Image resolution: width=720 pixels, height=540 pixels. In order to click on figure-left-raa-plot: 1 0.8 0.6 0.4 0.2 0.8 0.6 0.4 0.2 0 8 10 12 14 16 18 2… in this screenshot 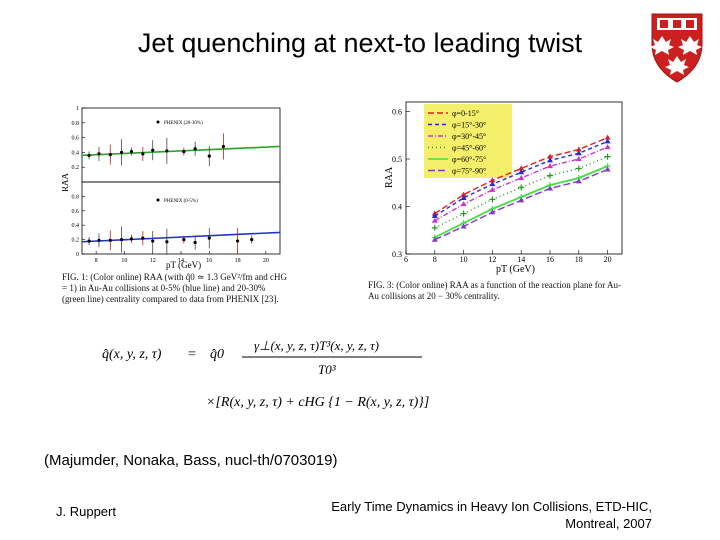, I will do `click(171, 188)`.